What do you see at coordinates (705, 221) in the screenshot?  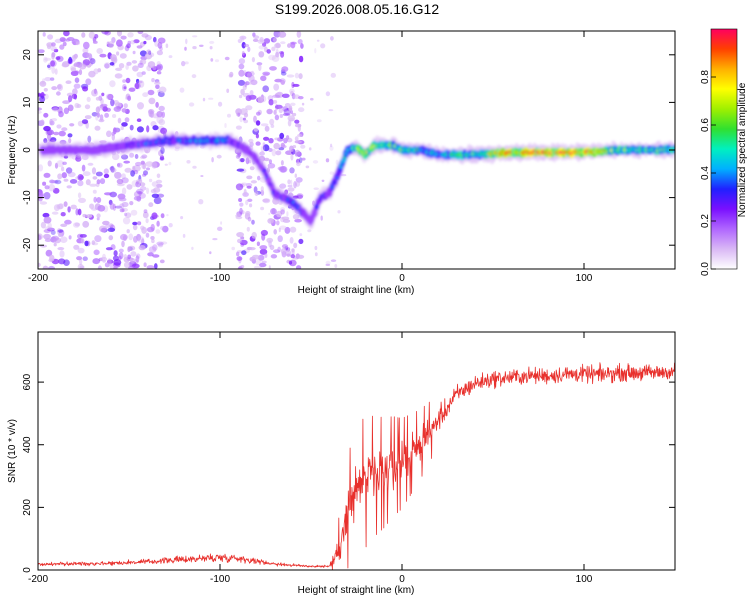 I see `colorbar-tick-label: 0.2` at bounding box center [705, 221].